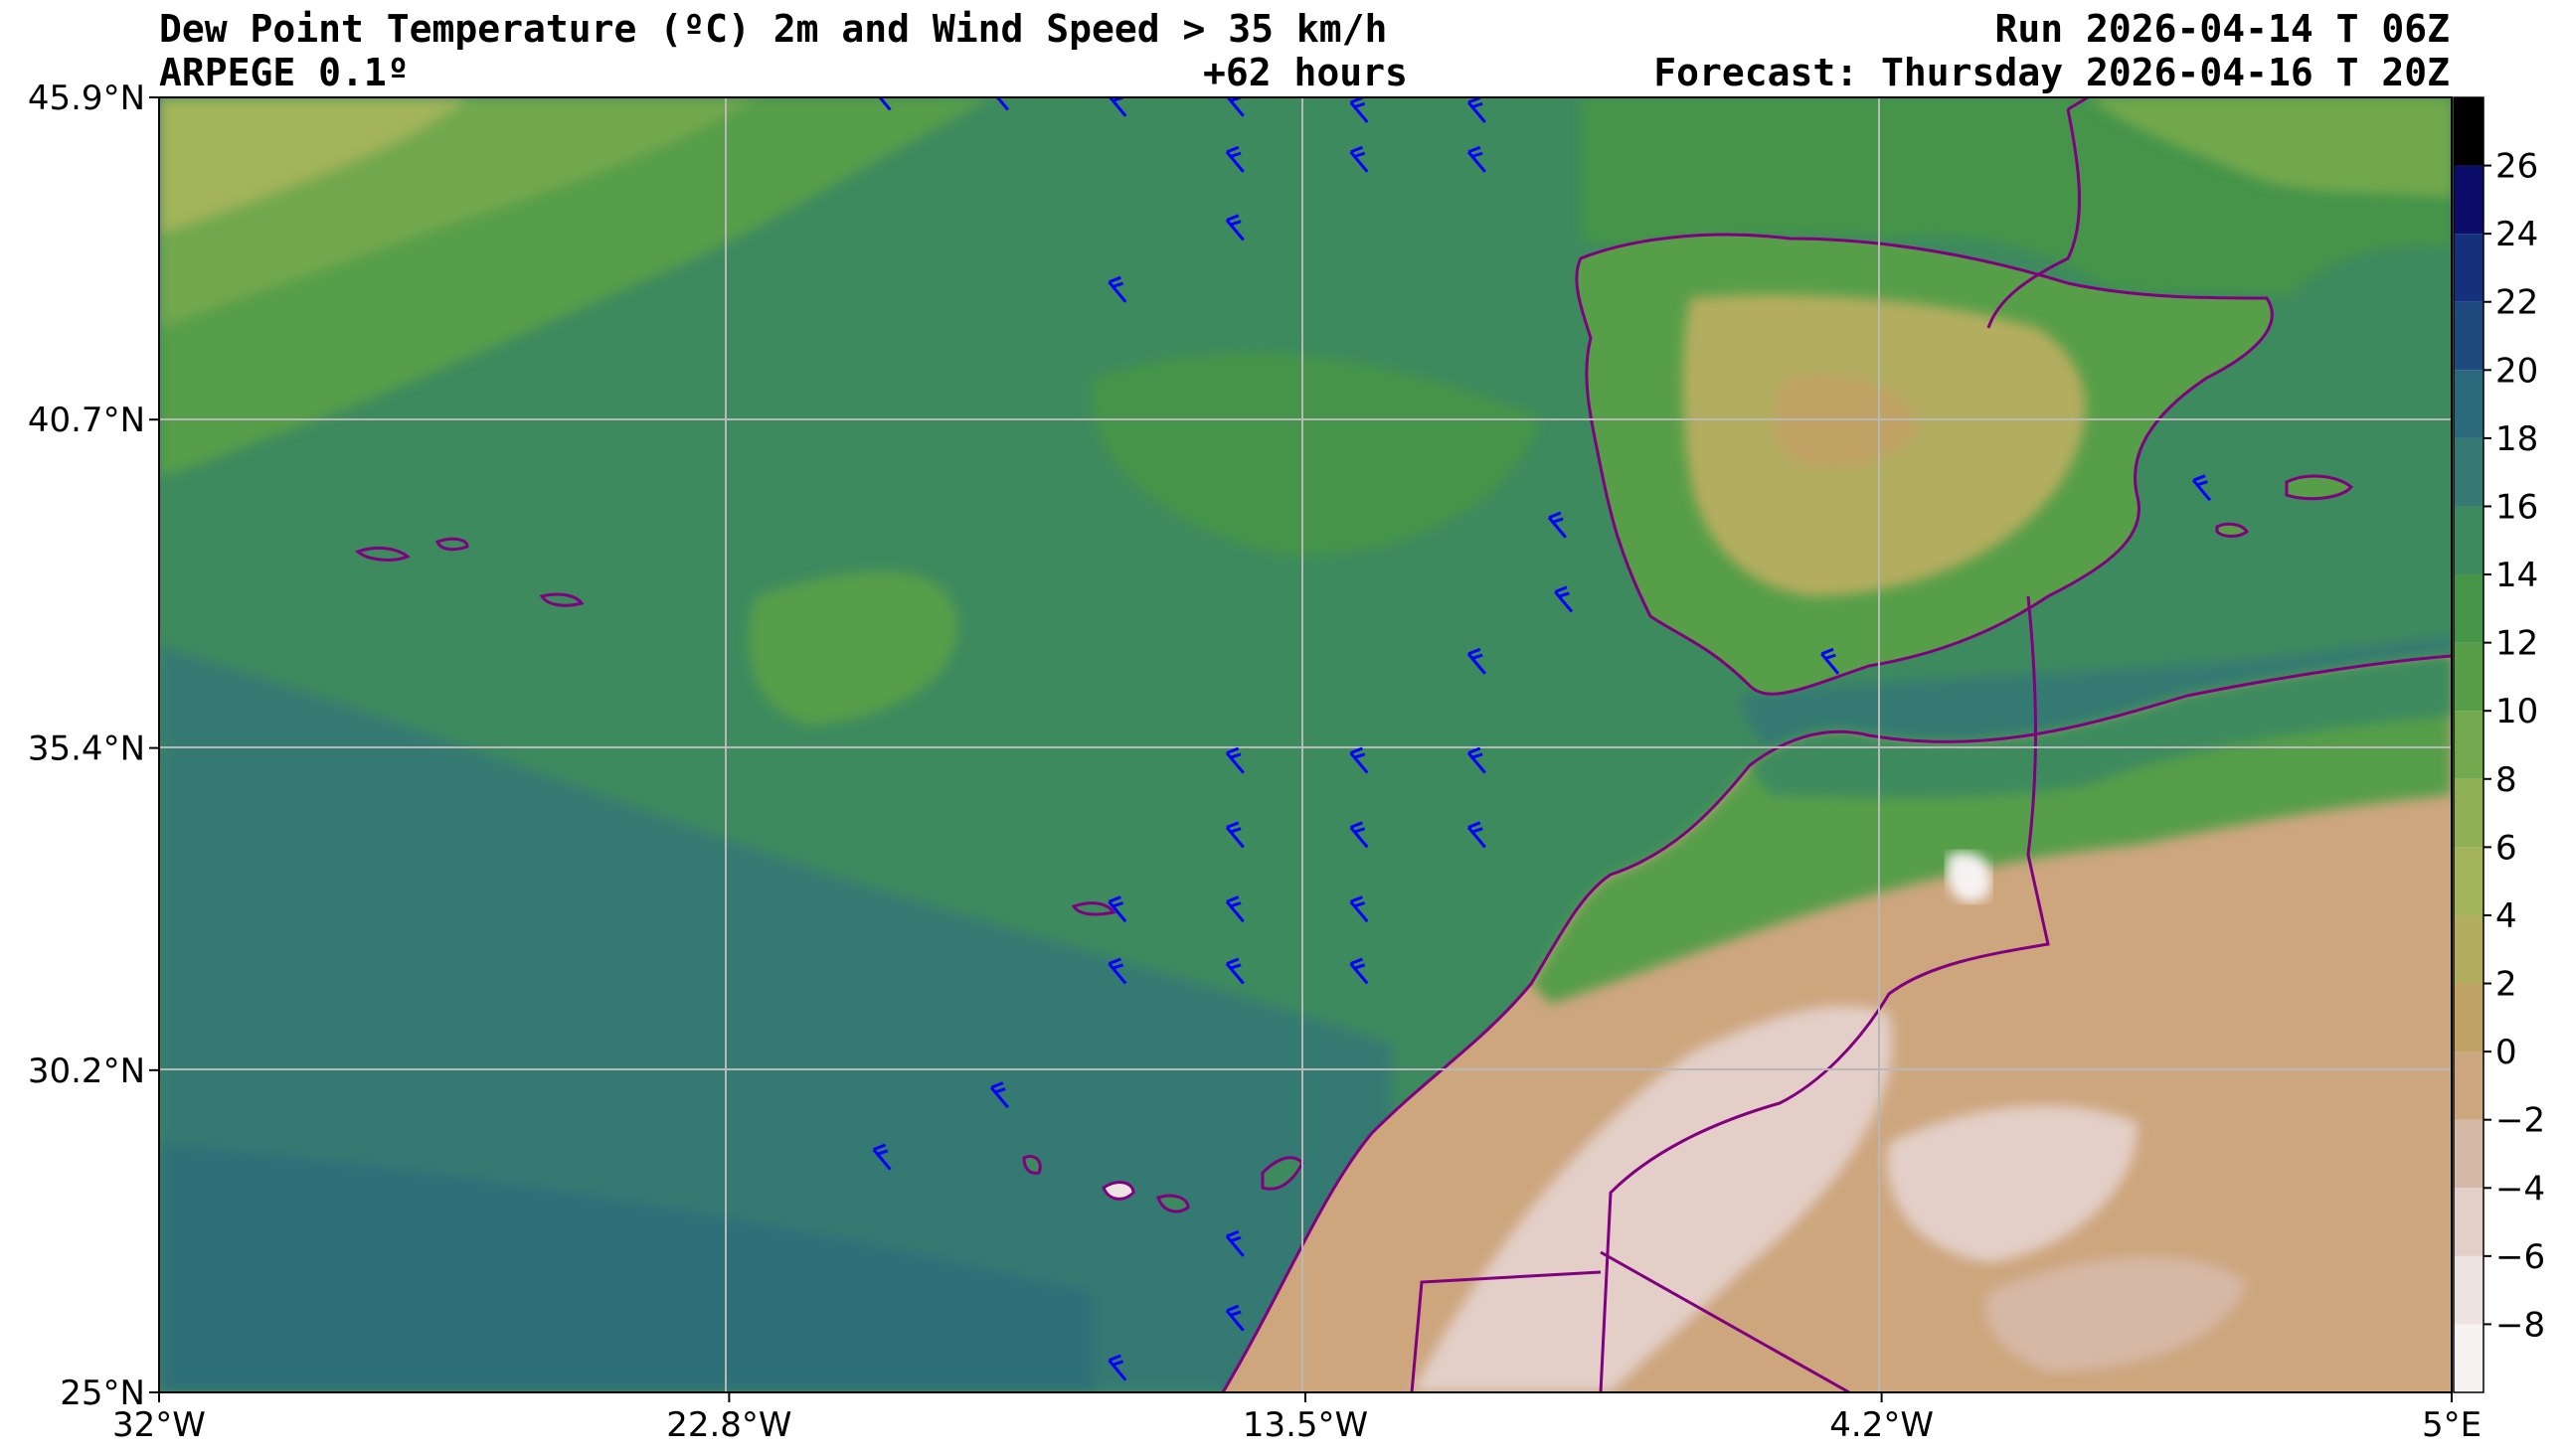 This screenshot has height=1456, width=2567. I want to click on sahara-dry-west, so click(1652, 1199).